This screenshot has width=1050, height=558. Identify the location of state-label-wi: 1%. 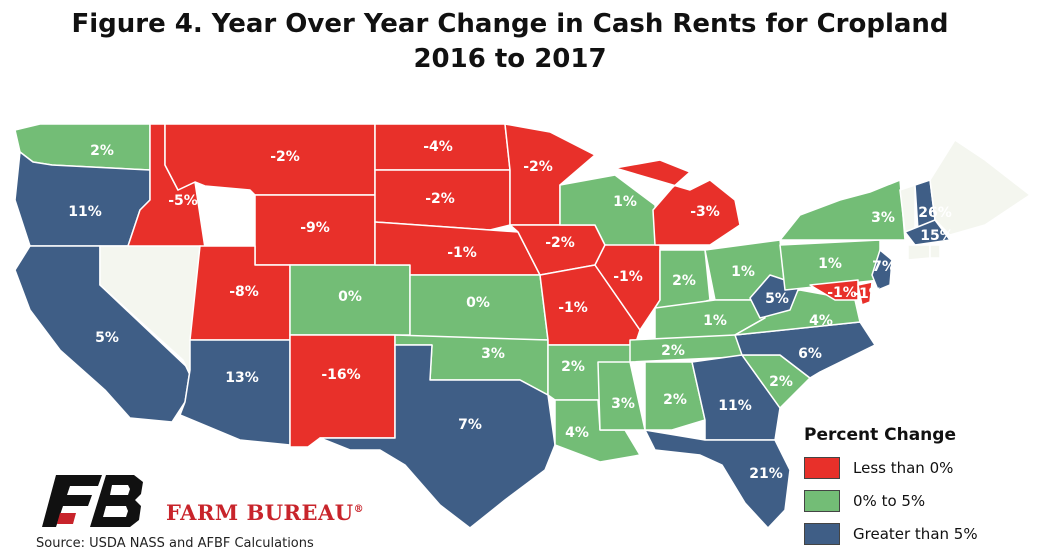
(625, 202).